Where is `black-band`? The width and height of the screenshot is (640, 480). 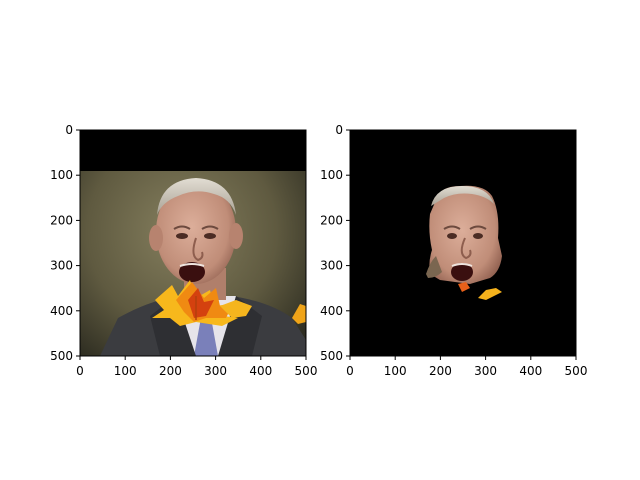
black-band is located at coordinates (193, 150).